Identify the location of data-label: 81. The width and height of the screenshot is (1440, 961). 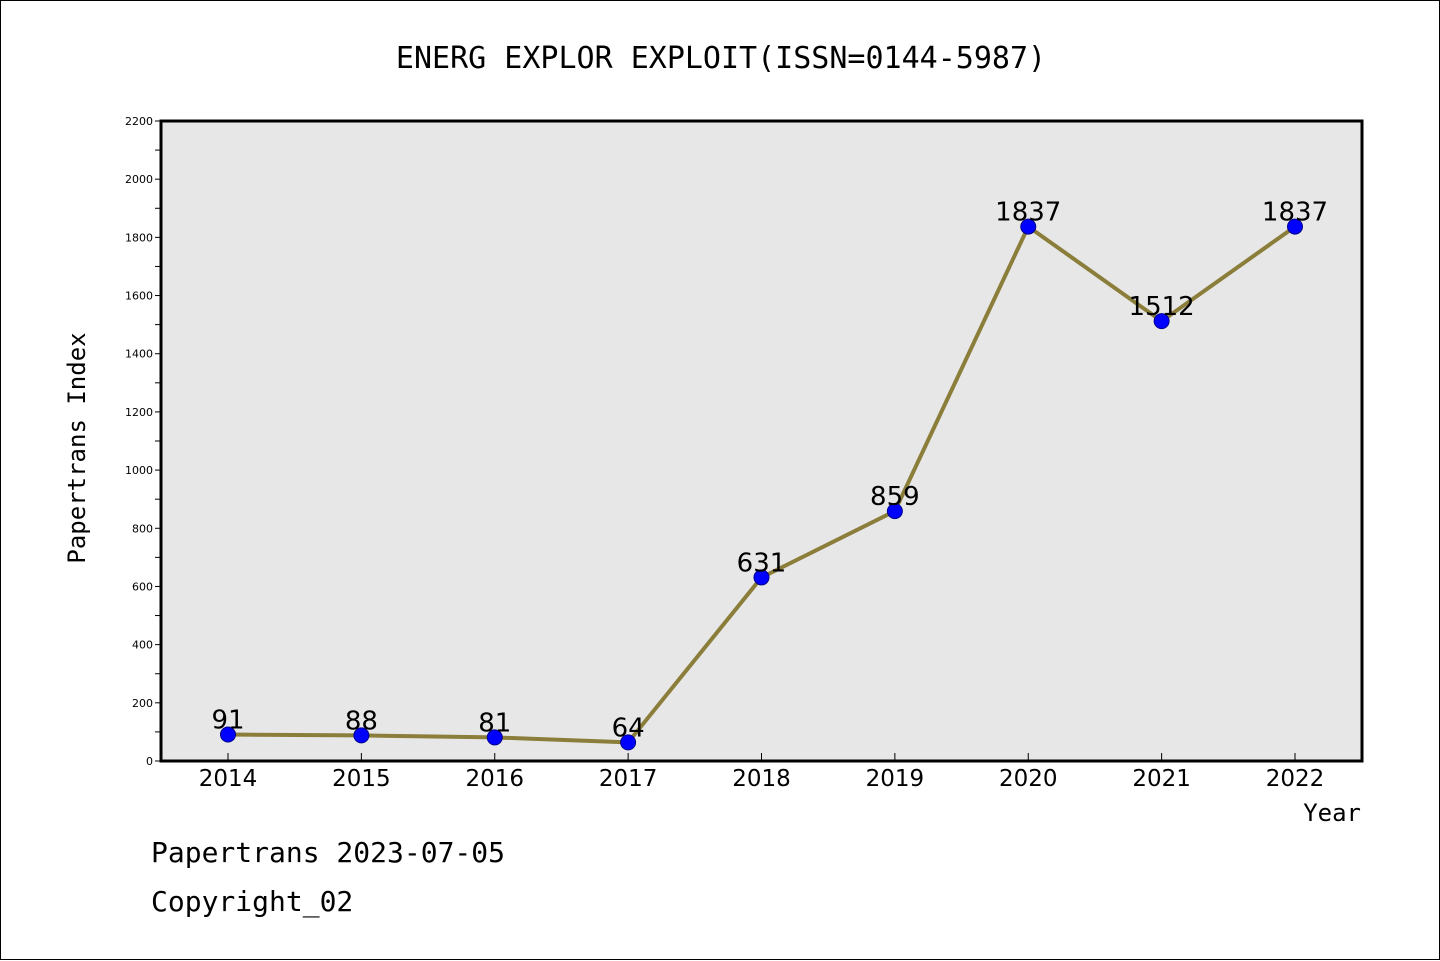
(494, 723).